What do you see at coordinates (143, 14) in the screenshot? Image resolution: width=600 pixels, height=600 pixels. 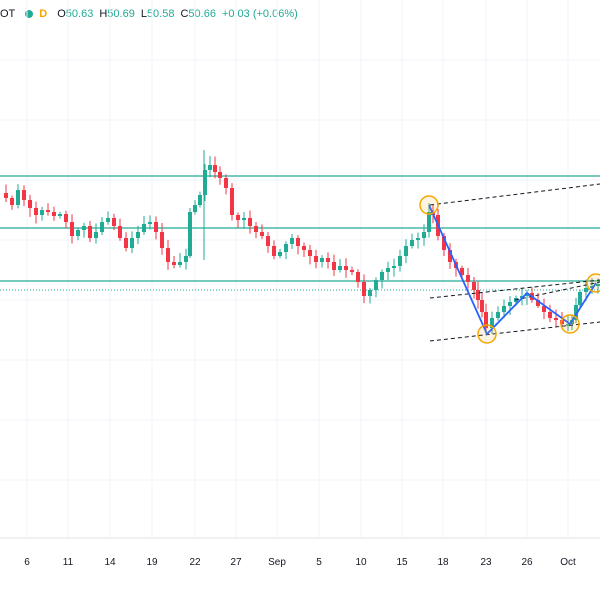 I see `low-key: L` at bounding box center [143, 14].